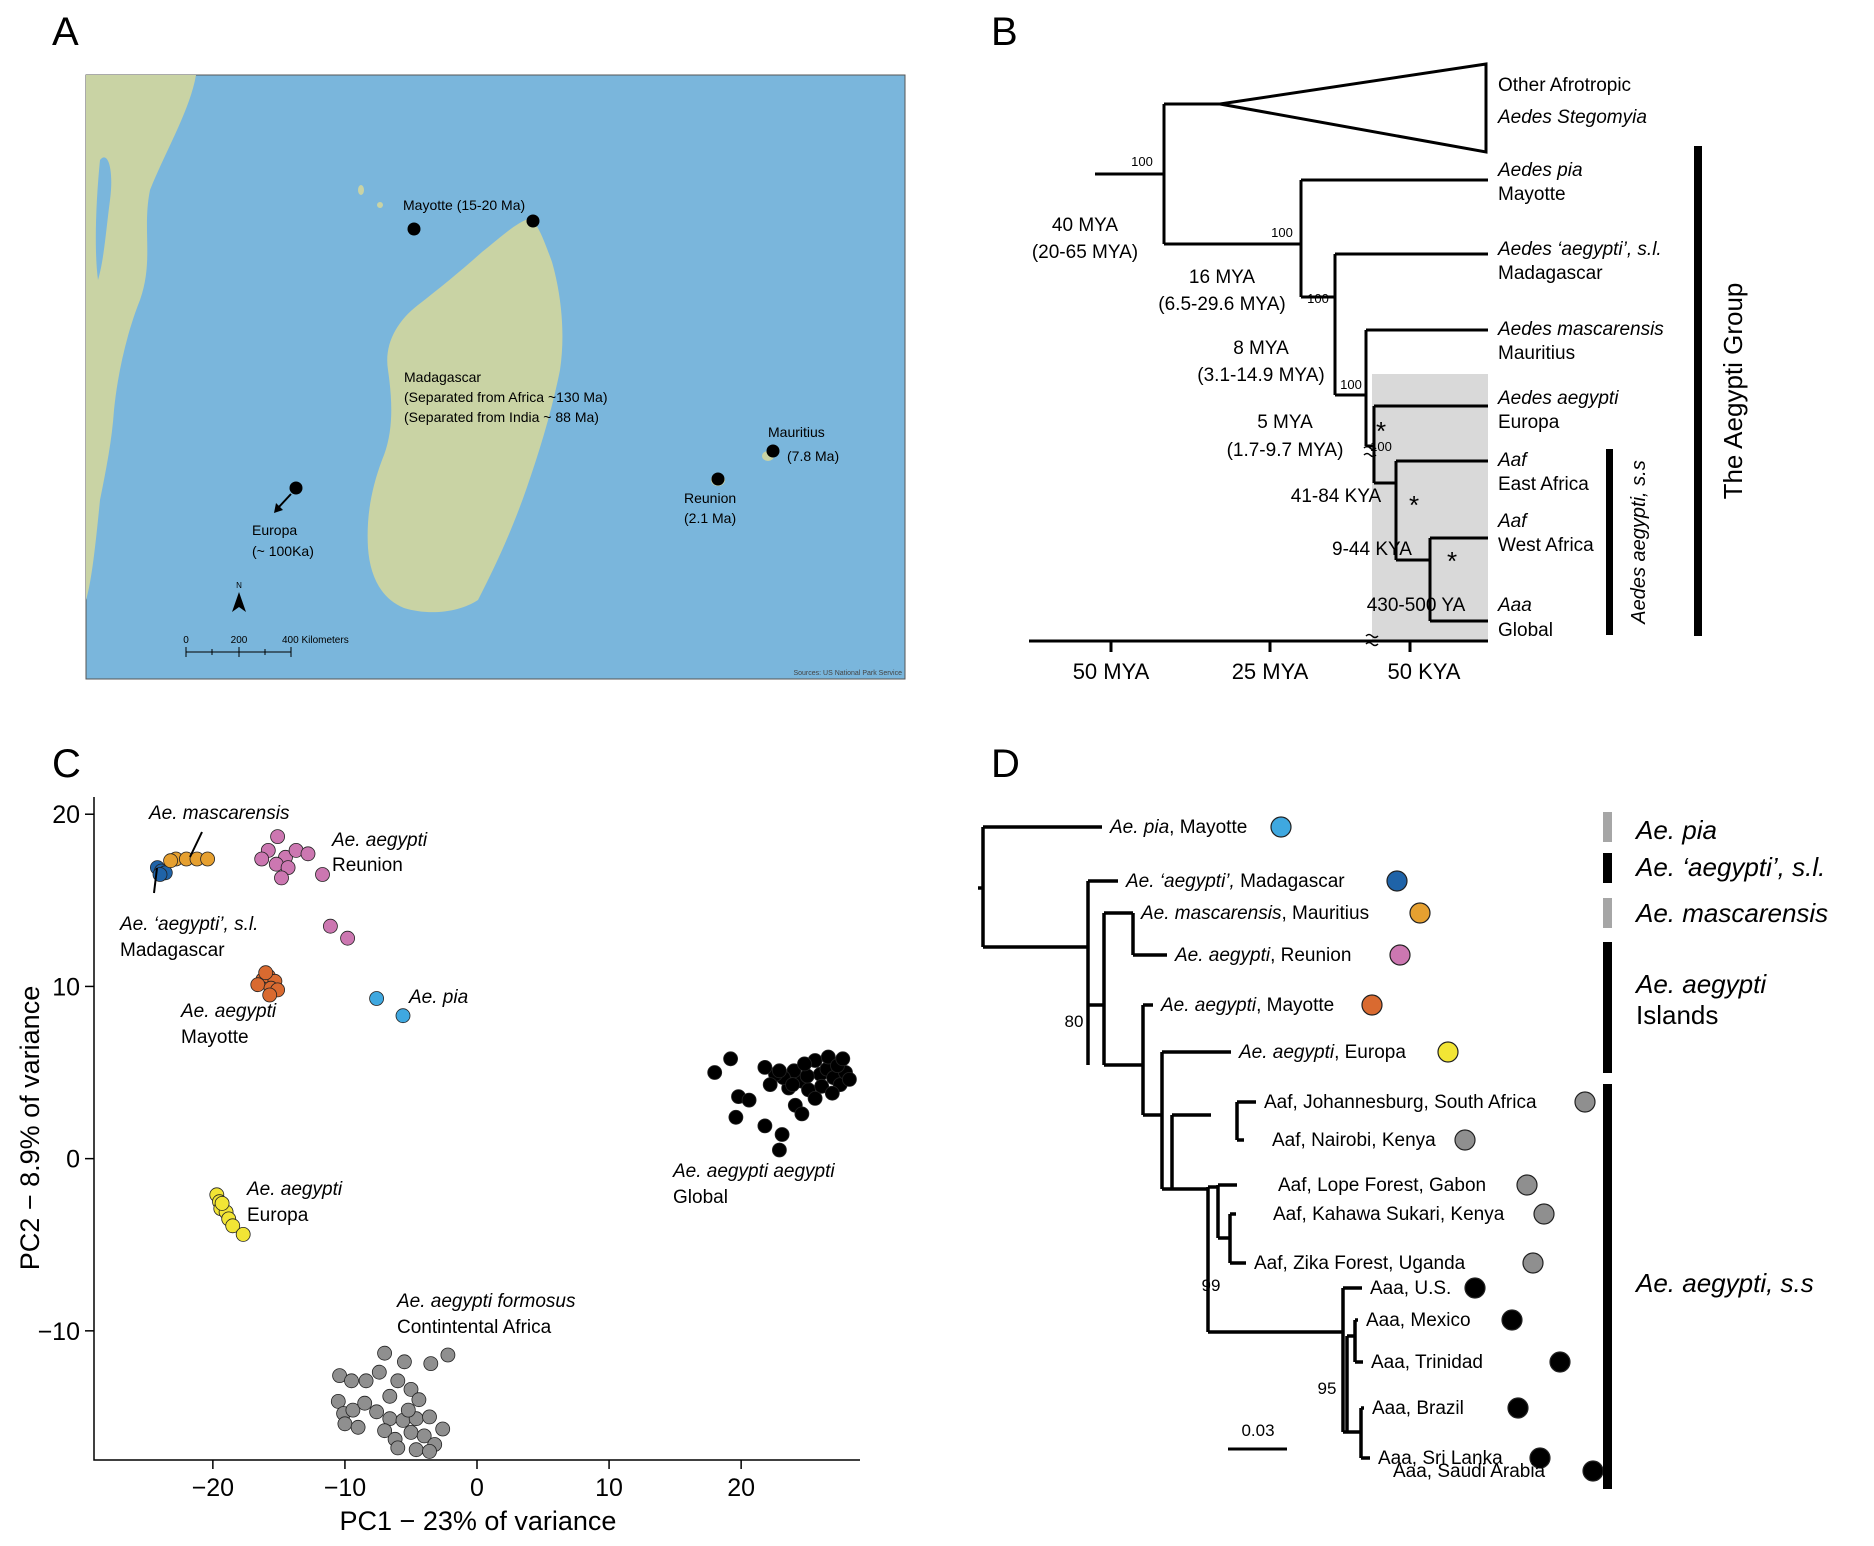  I want to click on scale-tick-400: 400 Kilometers, so click(315, 640).